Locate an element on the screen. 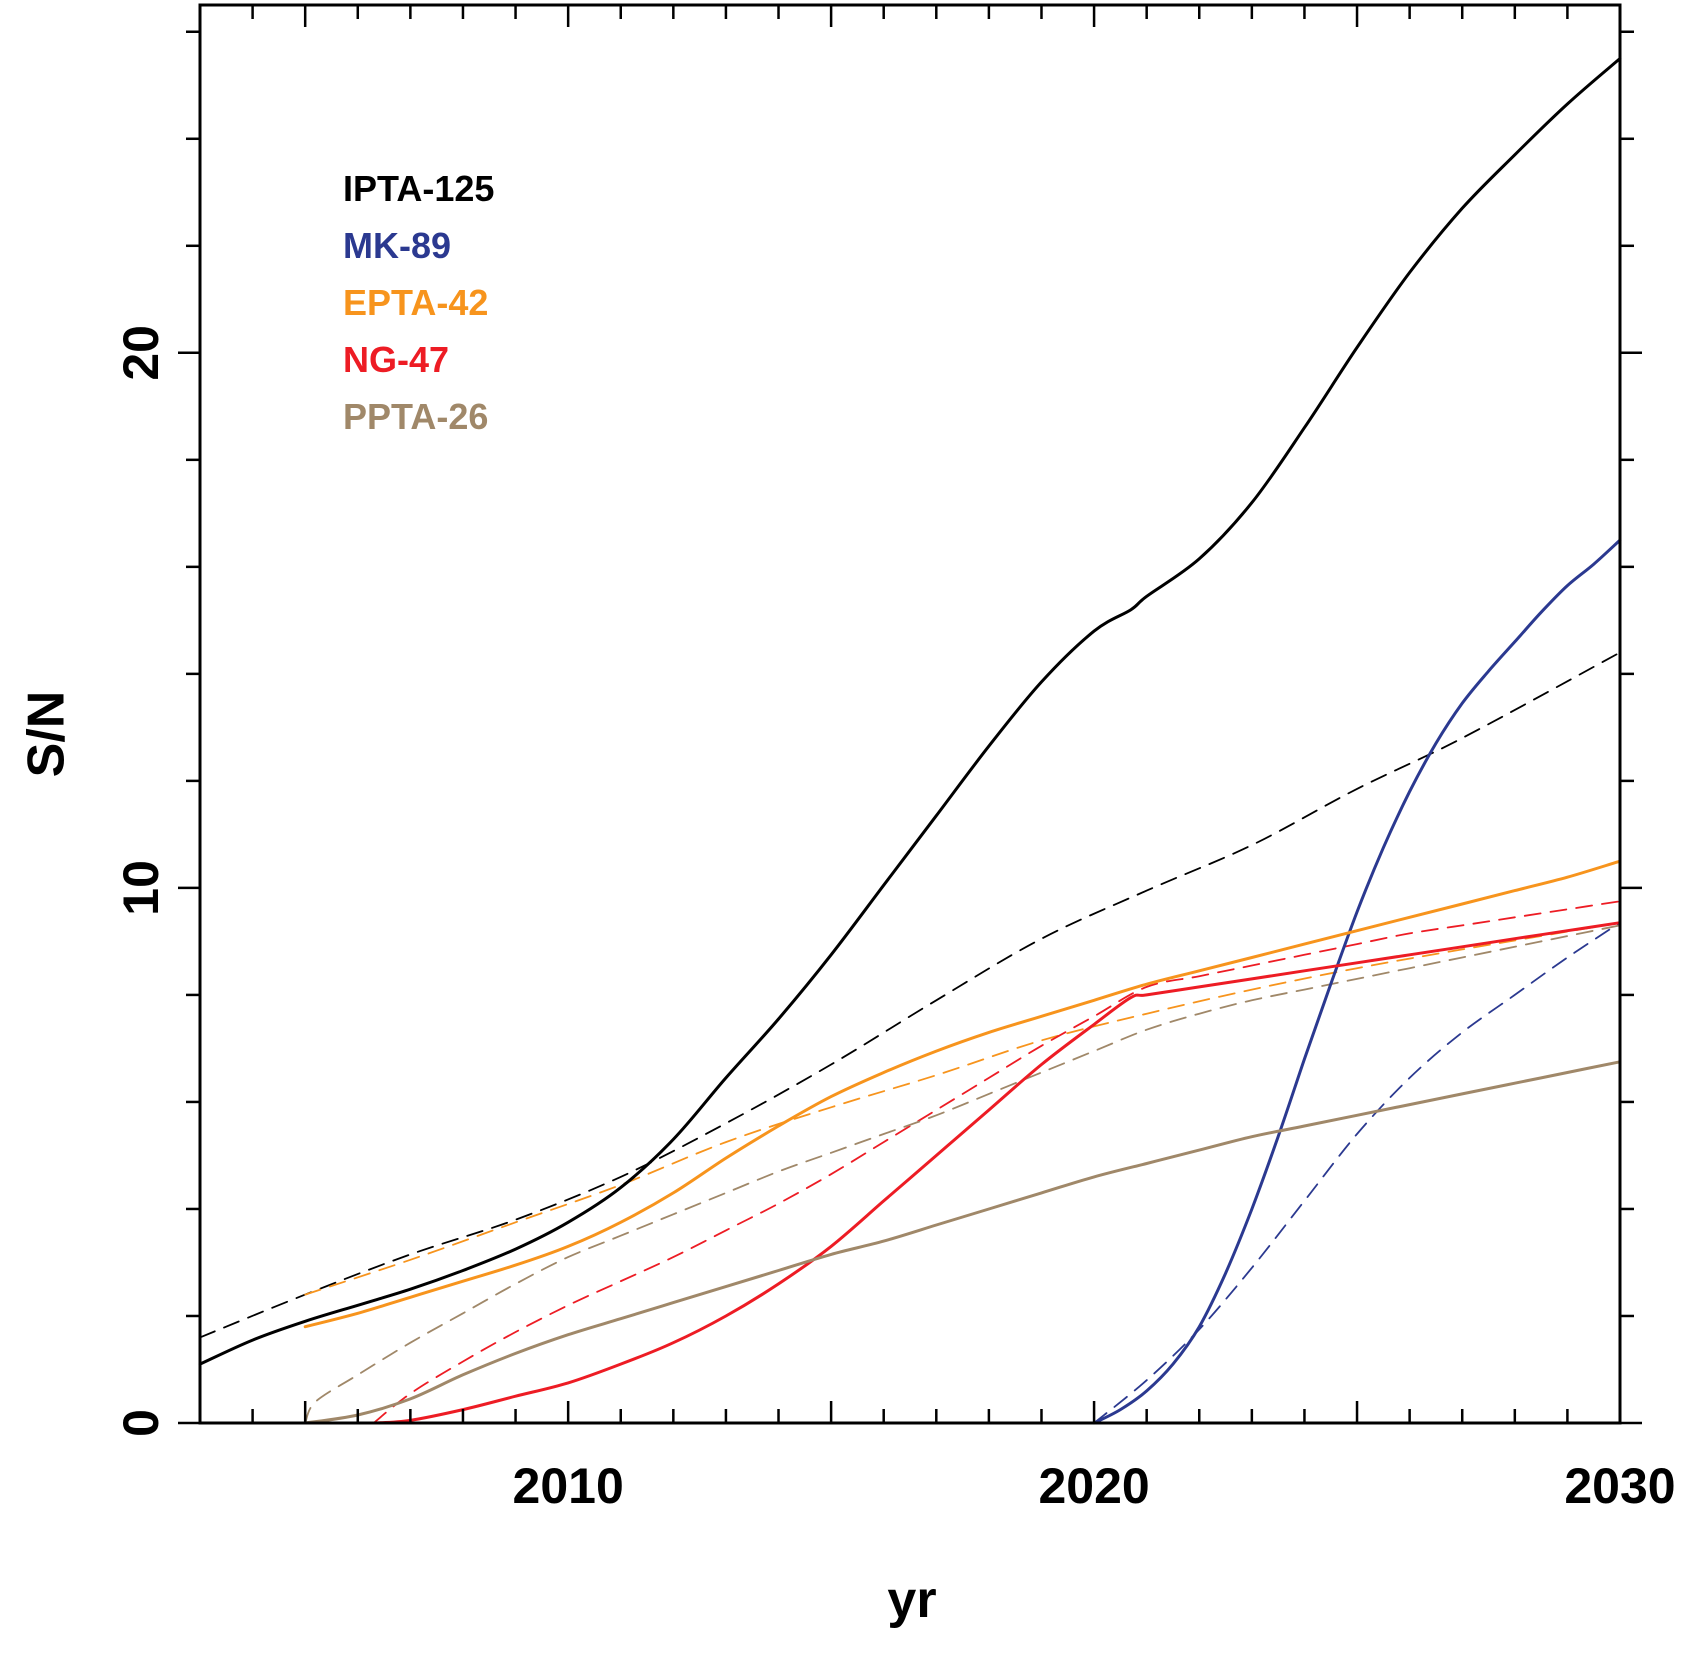  x-tick-label-2020: 2020 is located at coordinates (1093, 1486).